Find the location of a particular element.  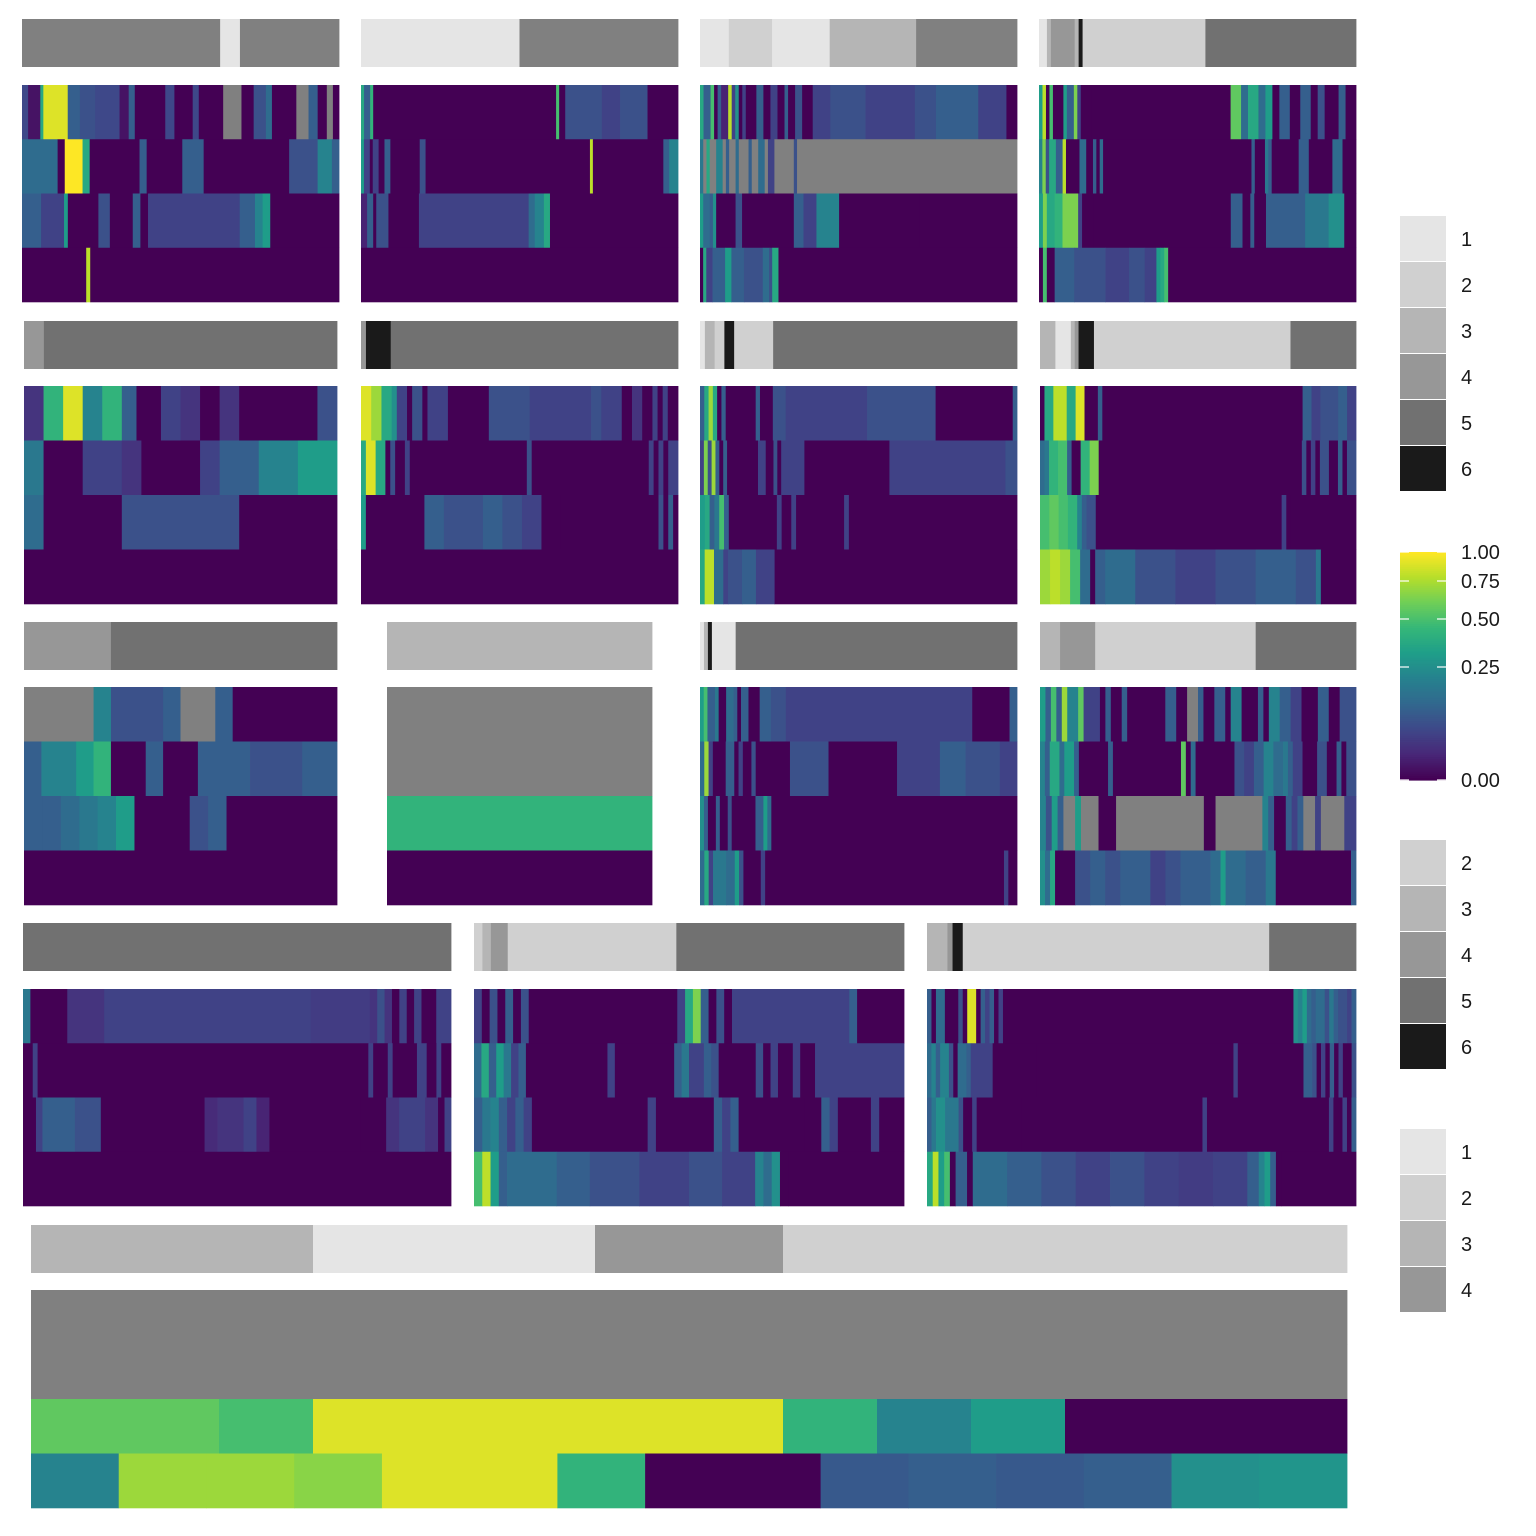

heatmap-panel-r3c4 is located at coordinates (1198, 764).